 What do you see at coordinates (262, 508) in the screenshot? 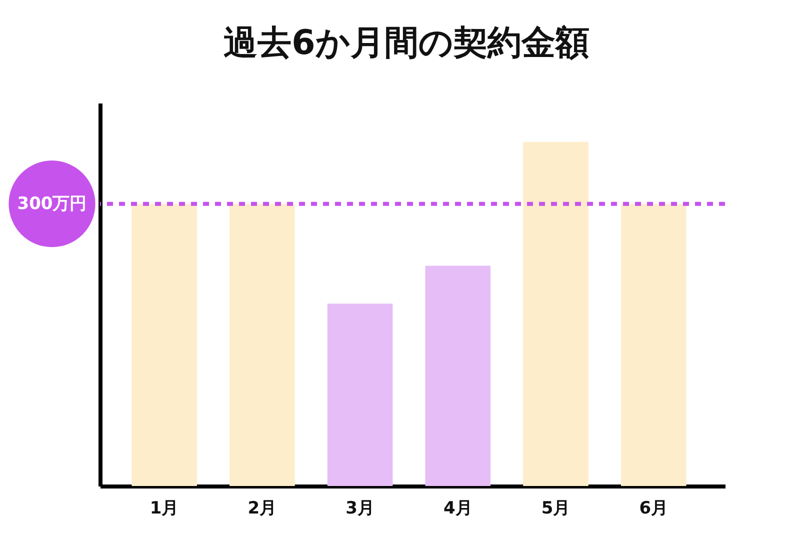
I see `x-tick-label: 2月` at bounding box center [262, 508].